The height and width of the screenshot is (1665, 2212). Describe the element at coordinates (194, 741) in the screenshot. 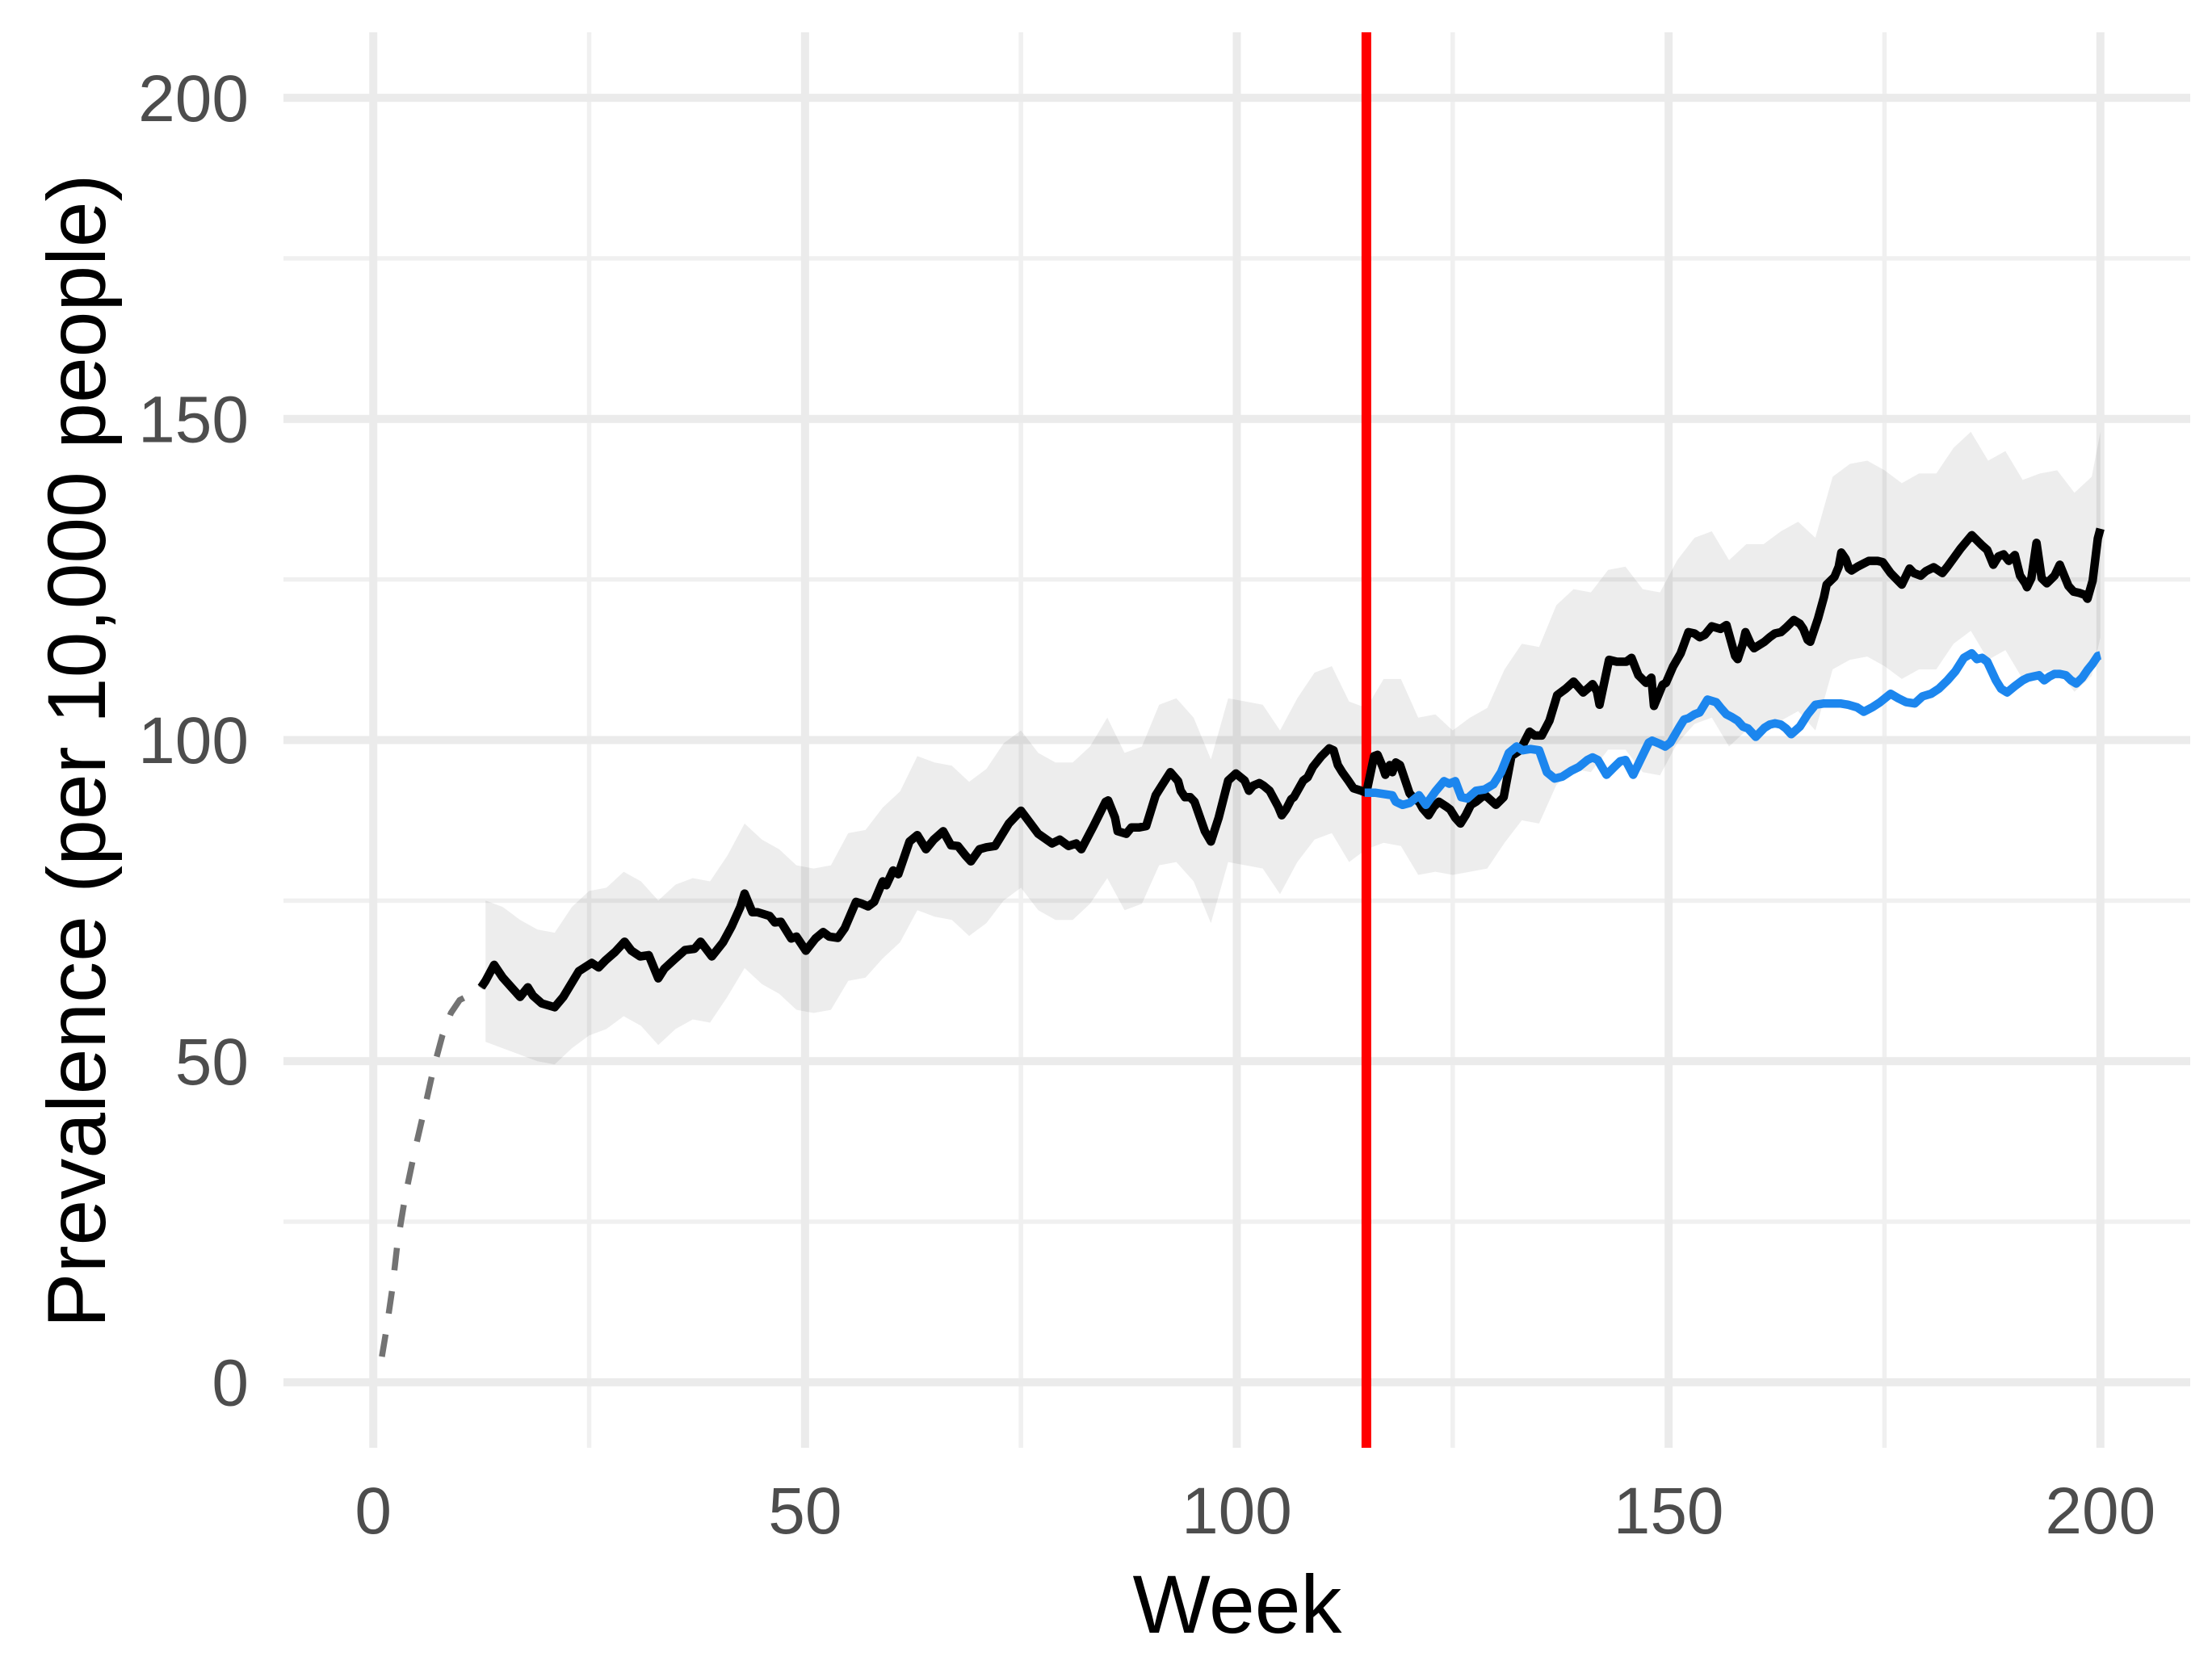

I see `y-tick-label: 100` at that location.